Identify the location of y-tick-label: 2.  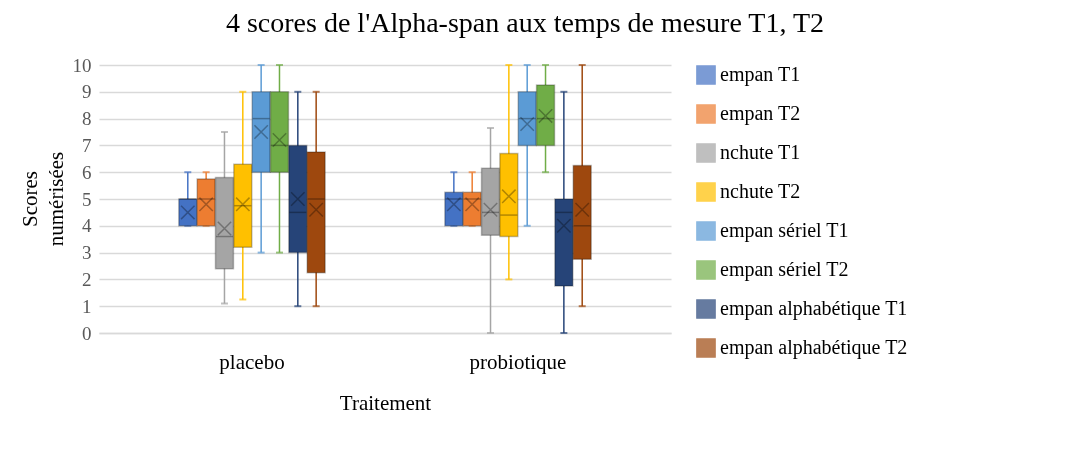
(87, 279).